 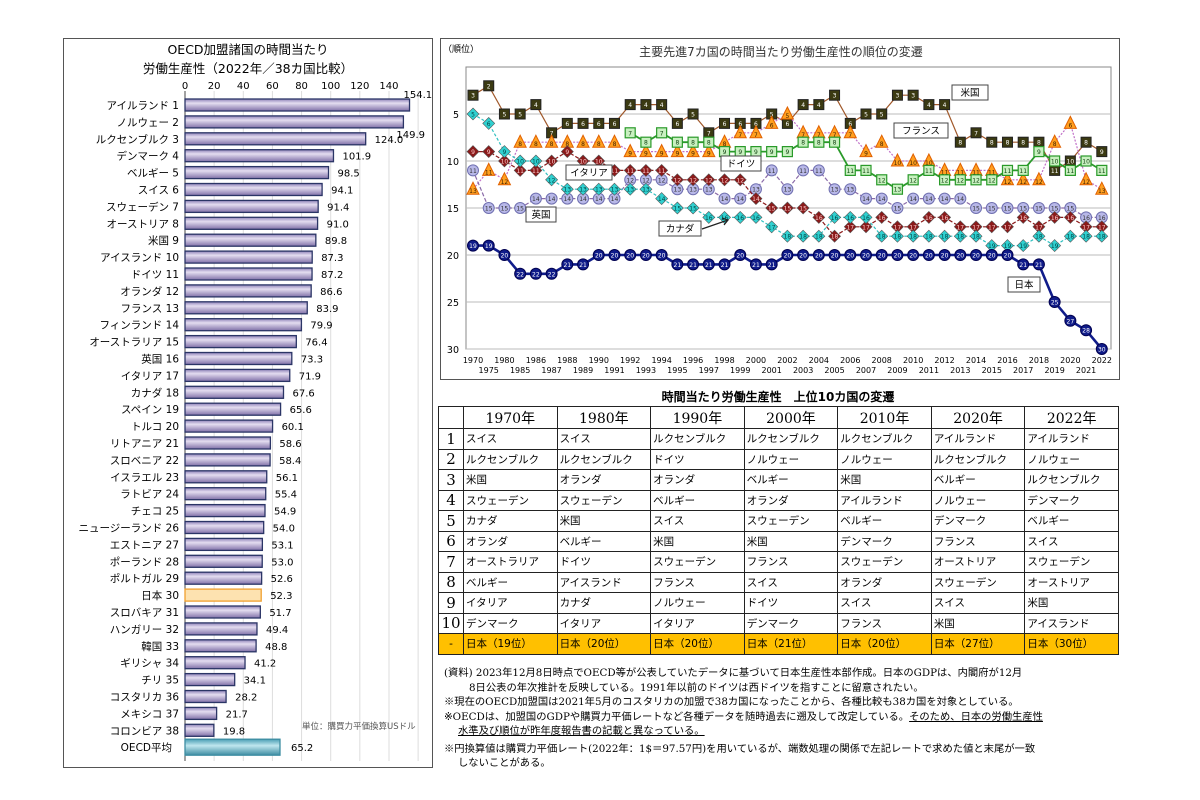 What do you see at coordinates (276, 647) in the screenshot?
I see `value-label: 48.8` at bounding box center [276, 647].